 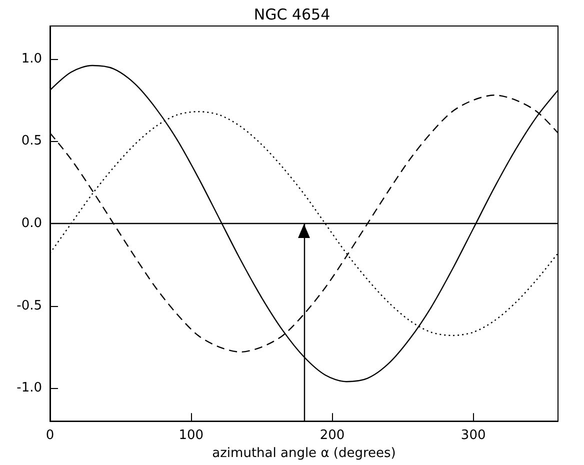 What do you see at coordinates (191, 436) in the screenshot?
I see `x-tick-label: 100` at bounding box center [191, 436].